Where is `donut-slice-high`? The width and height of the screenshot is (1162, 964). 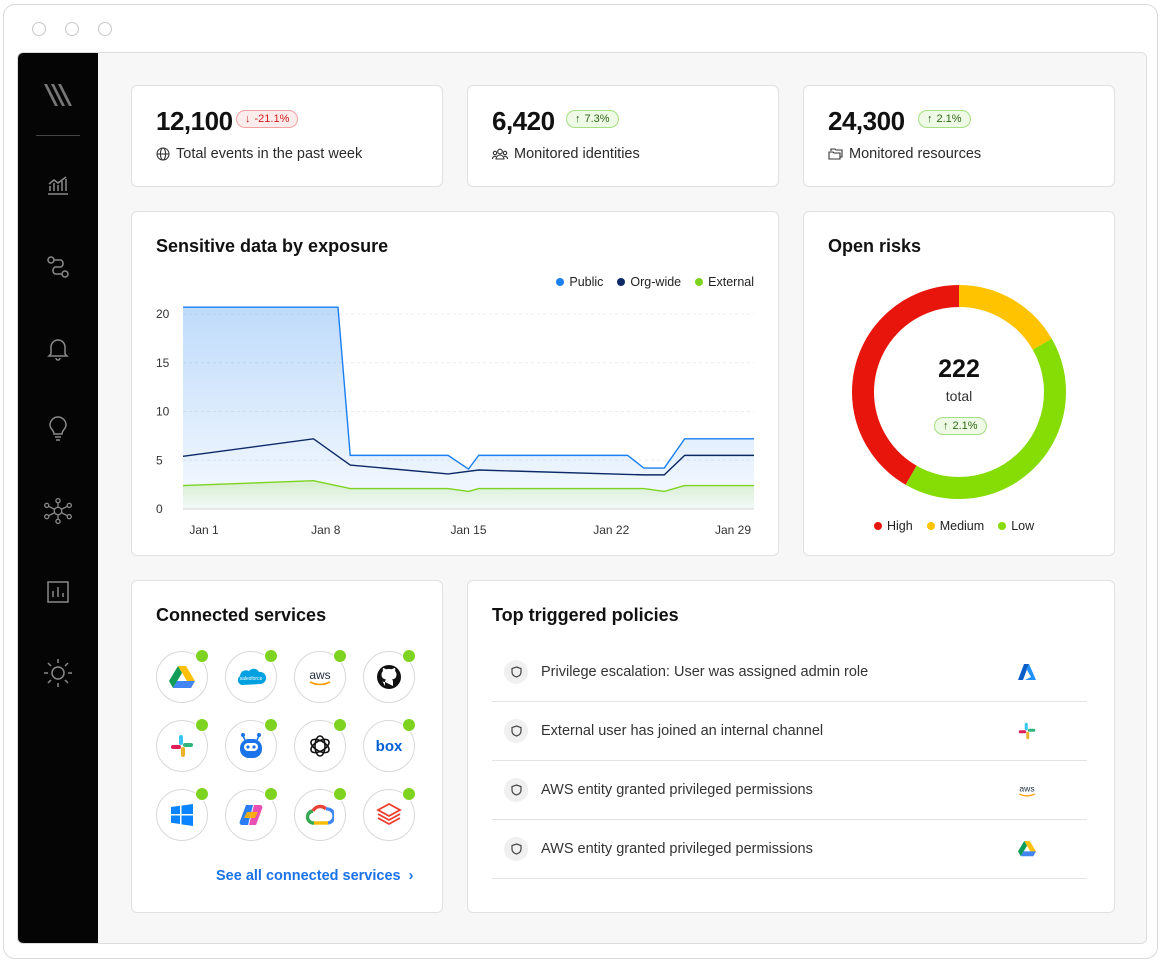 donut-slice-high is located at coordinates (959, 392).